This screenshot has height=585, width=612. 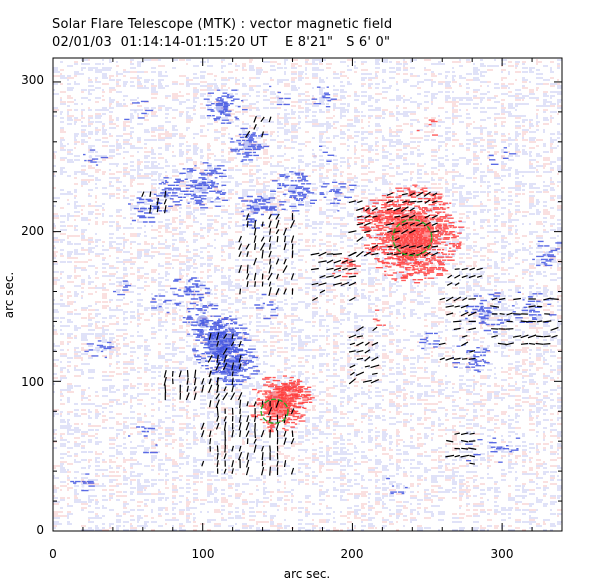 What do you see at coordinates (352, 554) in the screenshot?
I see `x-tick-label: 200` at bounding box center [352, 554].